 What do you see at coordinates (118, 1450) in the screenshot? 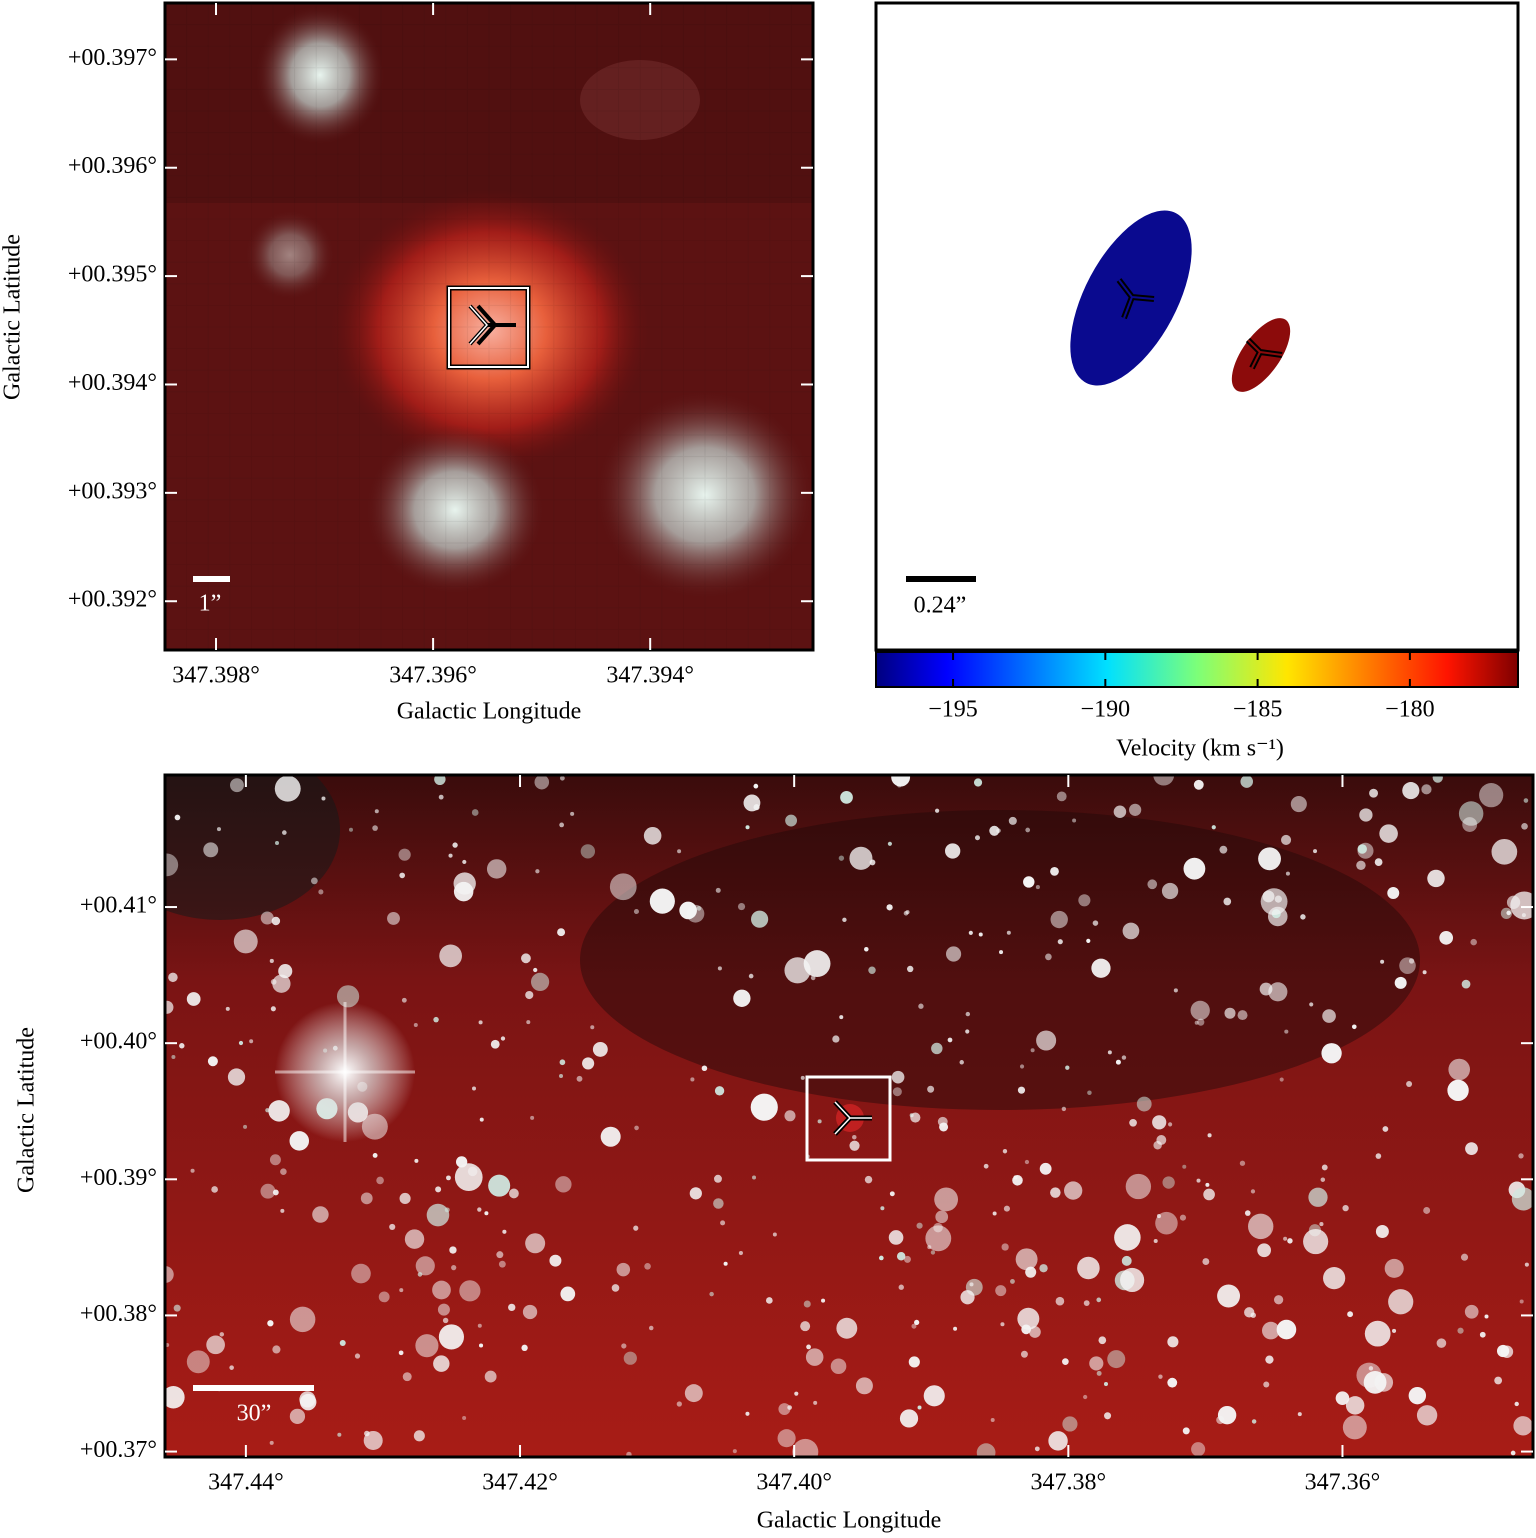
I see `y-tick-label: +00.37°` at bounding box center [118, 1450].